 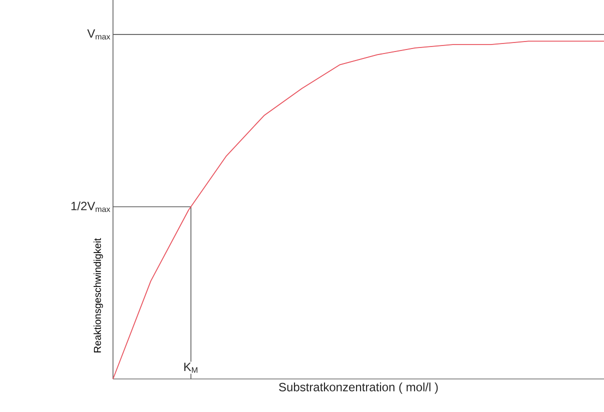 I want to click on ref-line-label: V$_{max}$, so click(x=98, y=34).